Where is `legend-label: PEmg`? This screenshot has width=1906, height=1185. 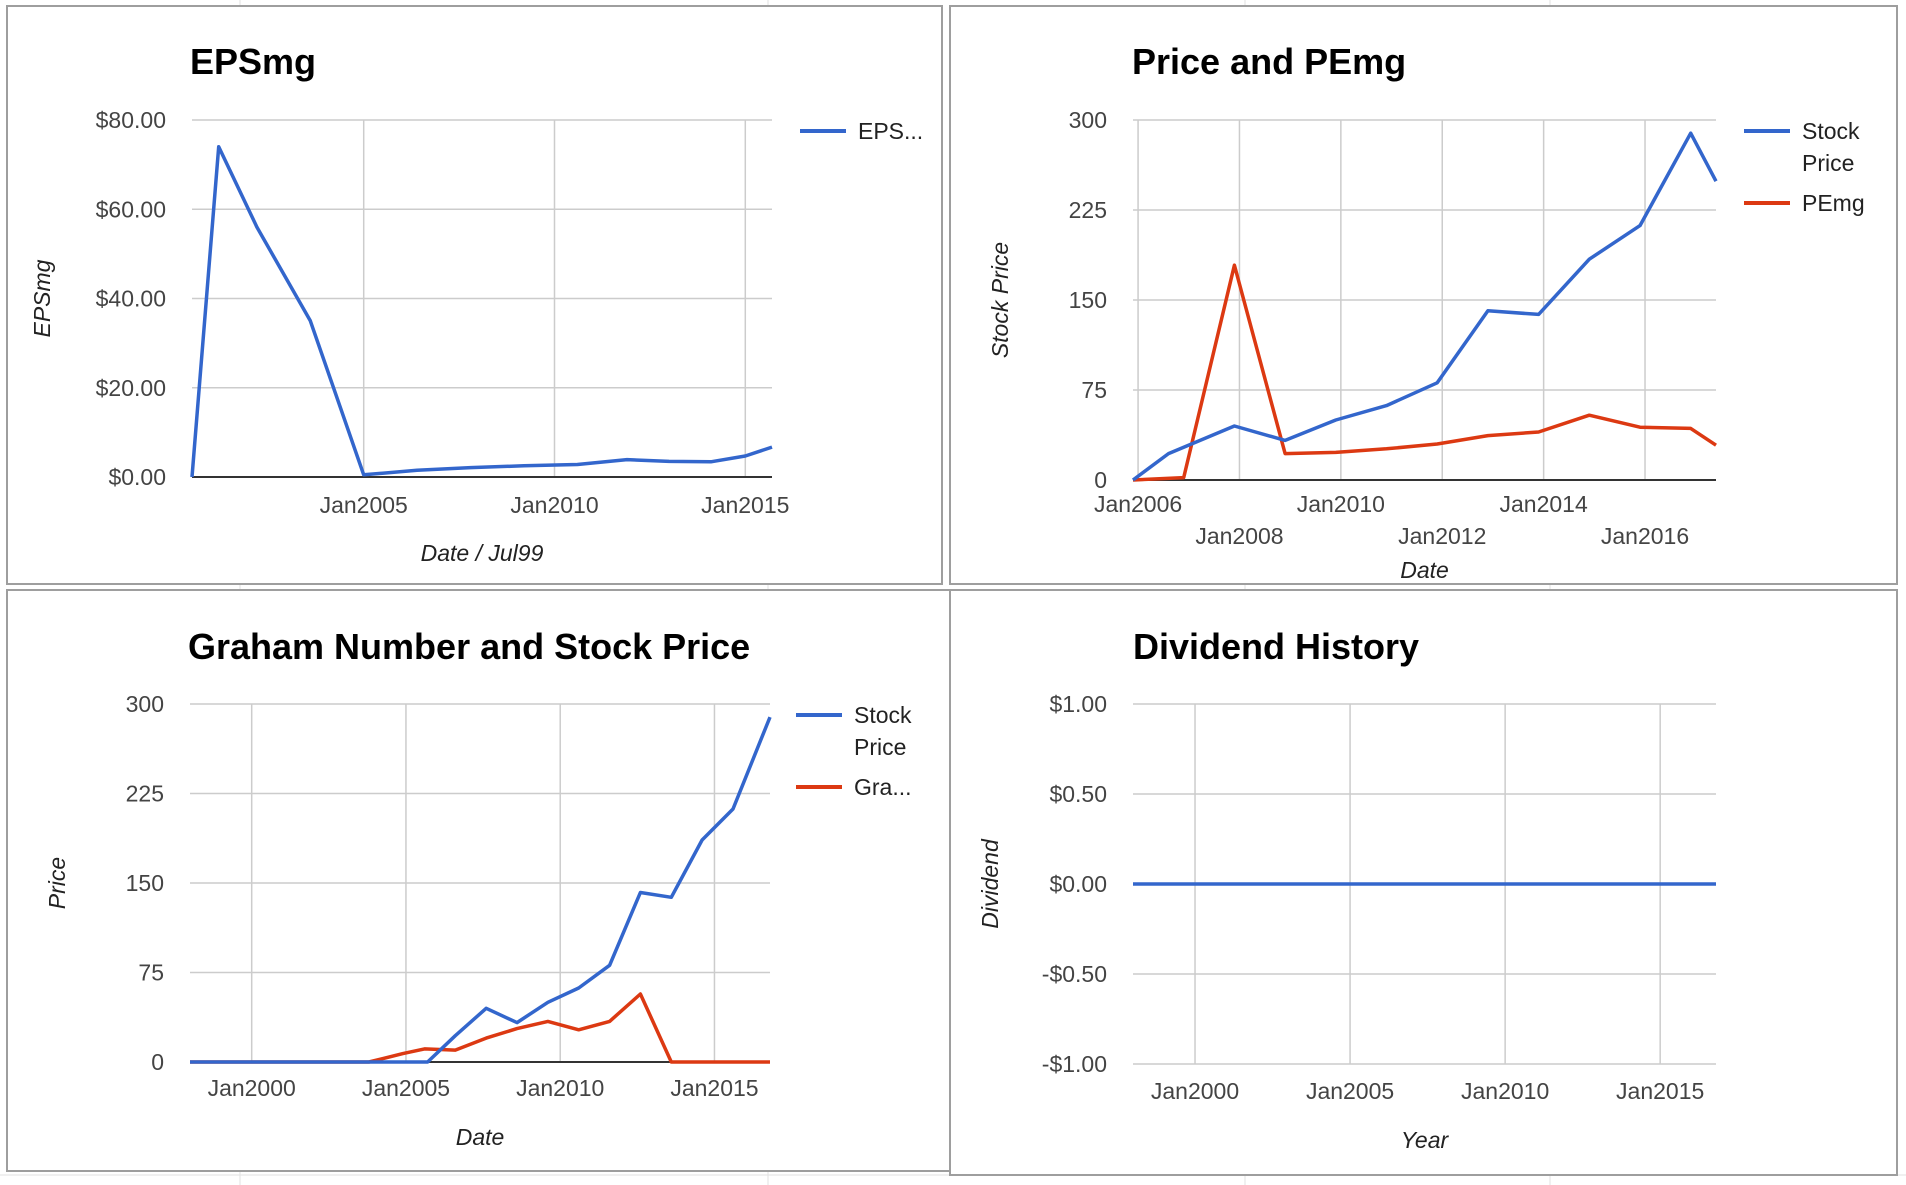
legend-label: PEmg is located at coordinates (1833, 203).